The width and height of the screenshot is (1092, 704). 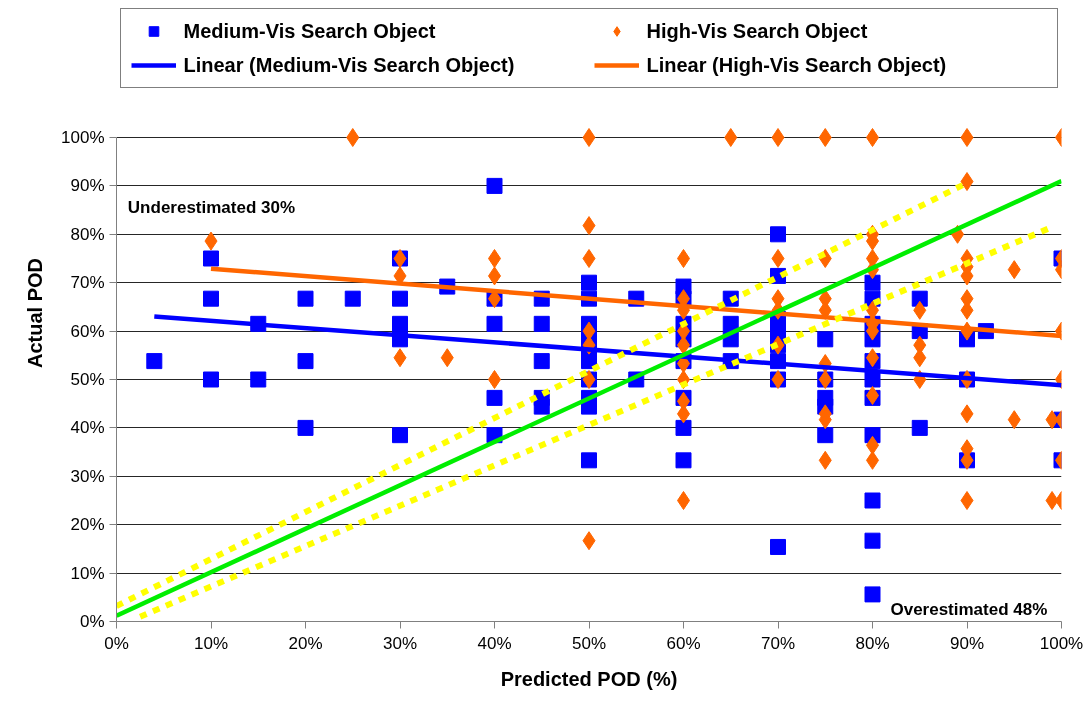 What do you see at coordinates (1061, 643) in the screenshot?
I see `x-tick-label: 100%` at bounding box center [1061, 643].